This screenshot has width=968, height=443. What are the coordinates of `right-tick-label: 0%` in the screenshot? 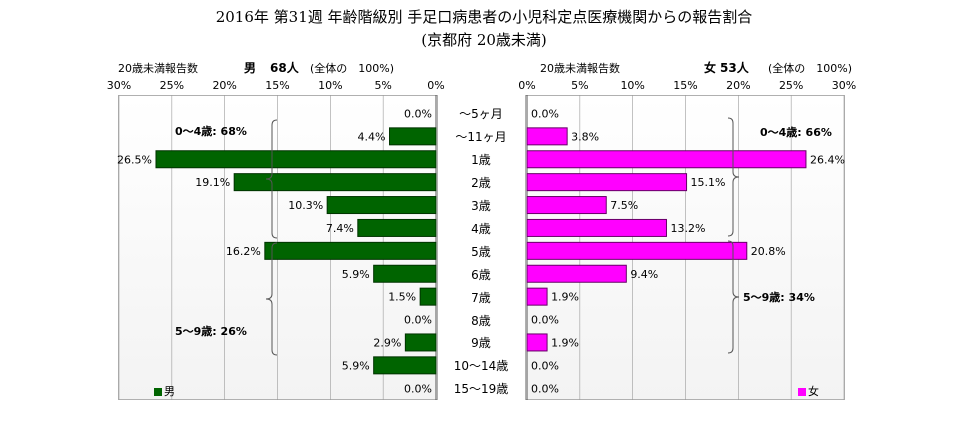 It's located at (526, 85).